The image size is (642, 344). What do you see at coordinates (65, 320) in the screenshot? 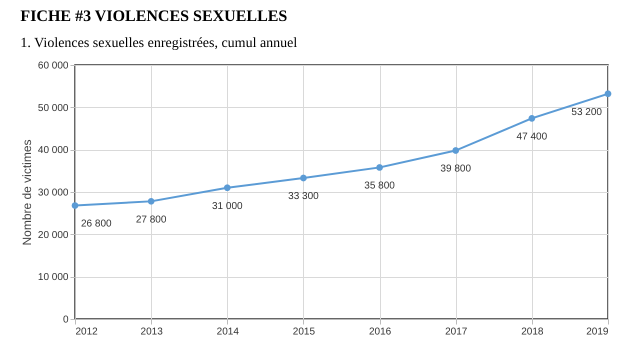
I see `y-tick-label: 0` at bounding box center [65, 320].